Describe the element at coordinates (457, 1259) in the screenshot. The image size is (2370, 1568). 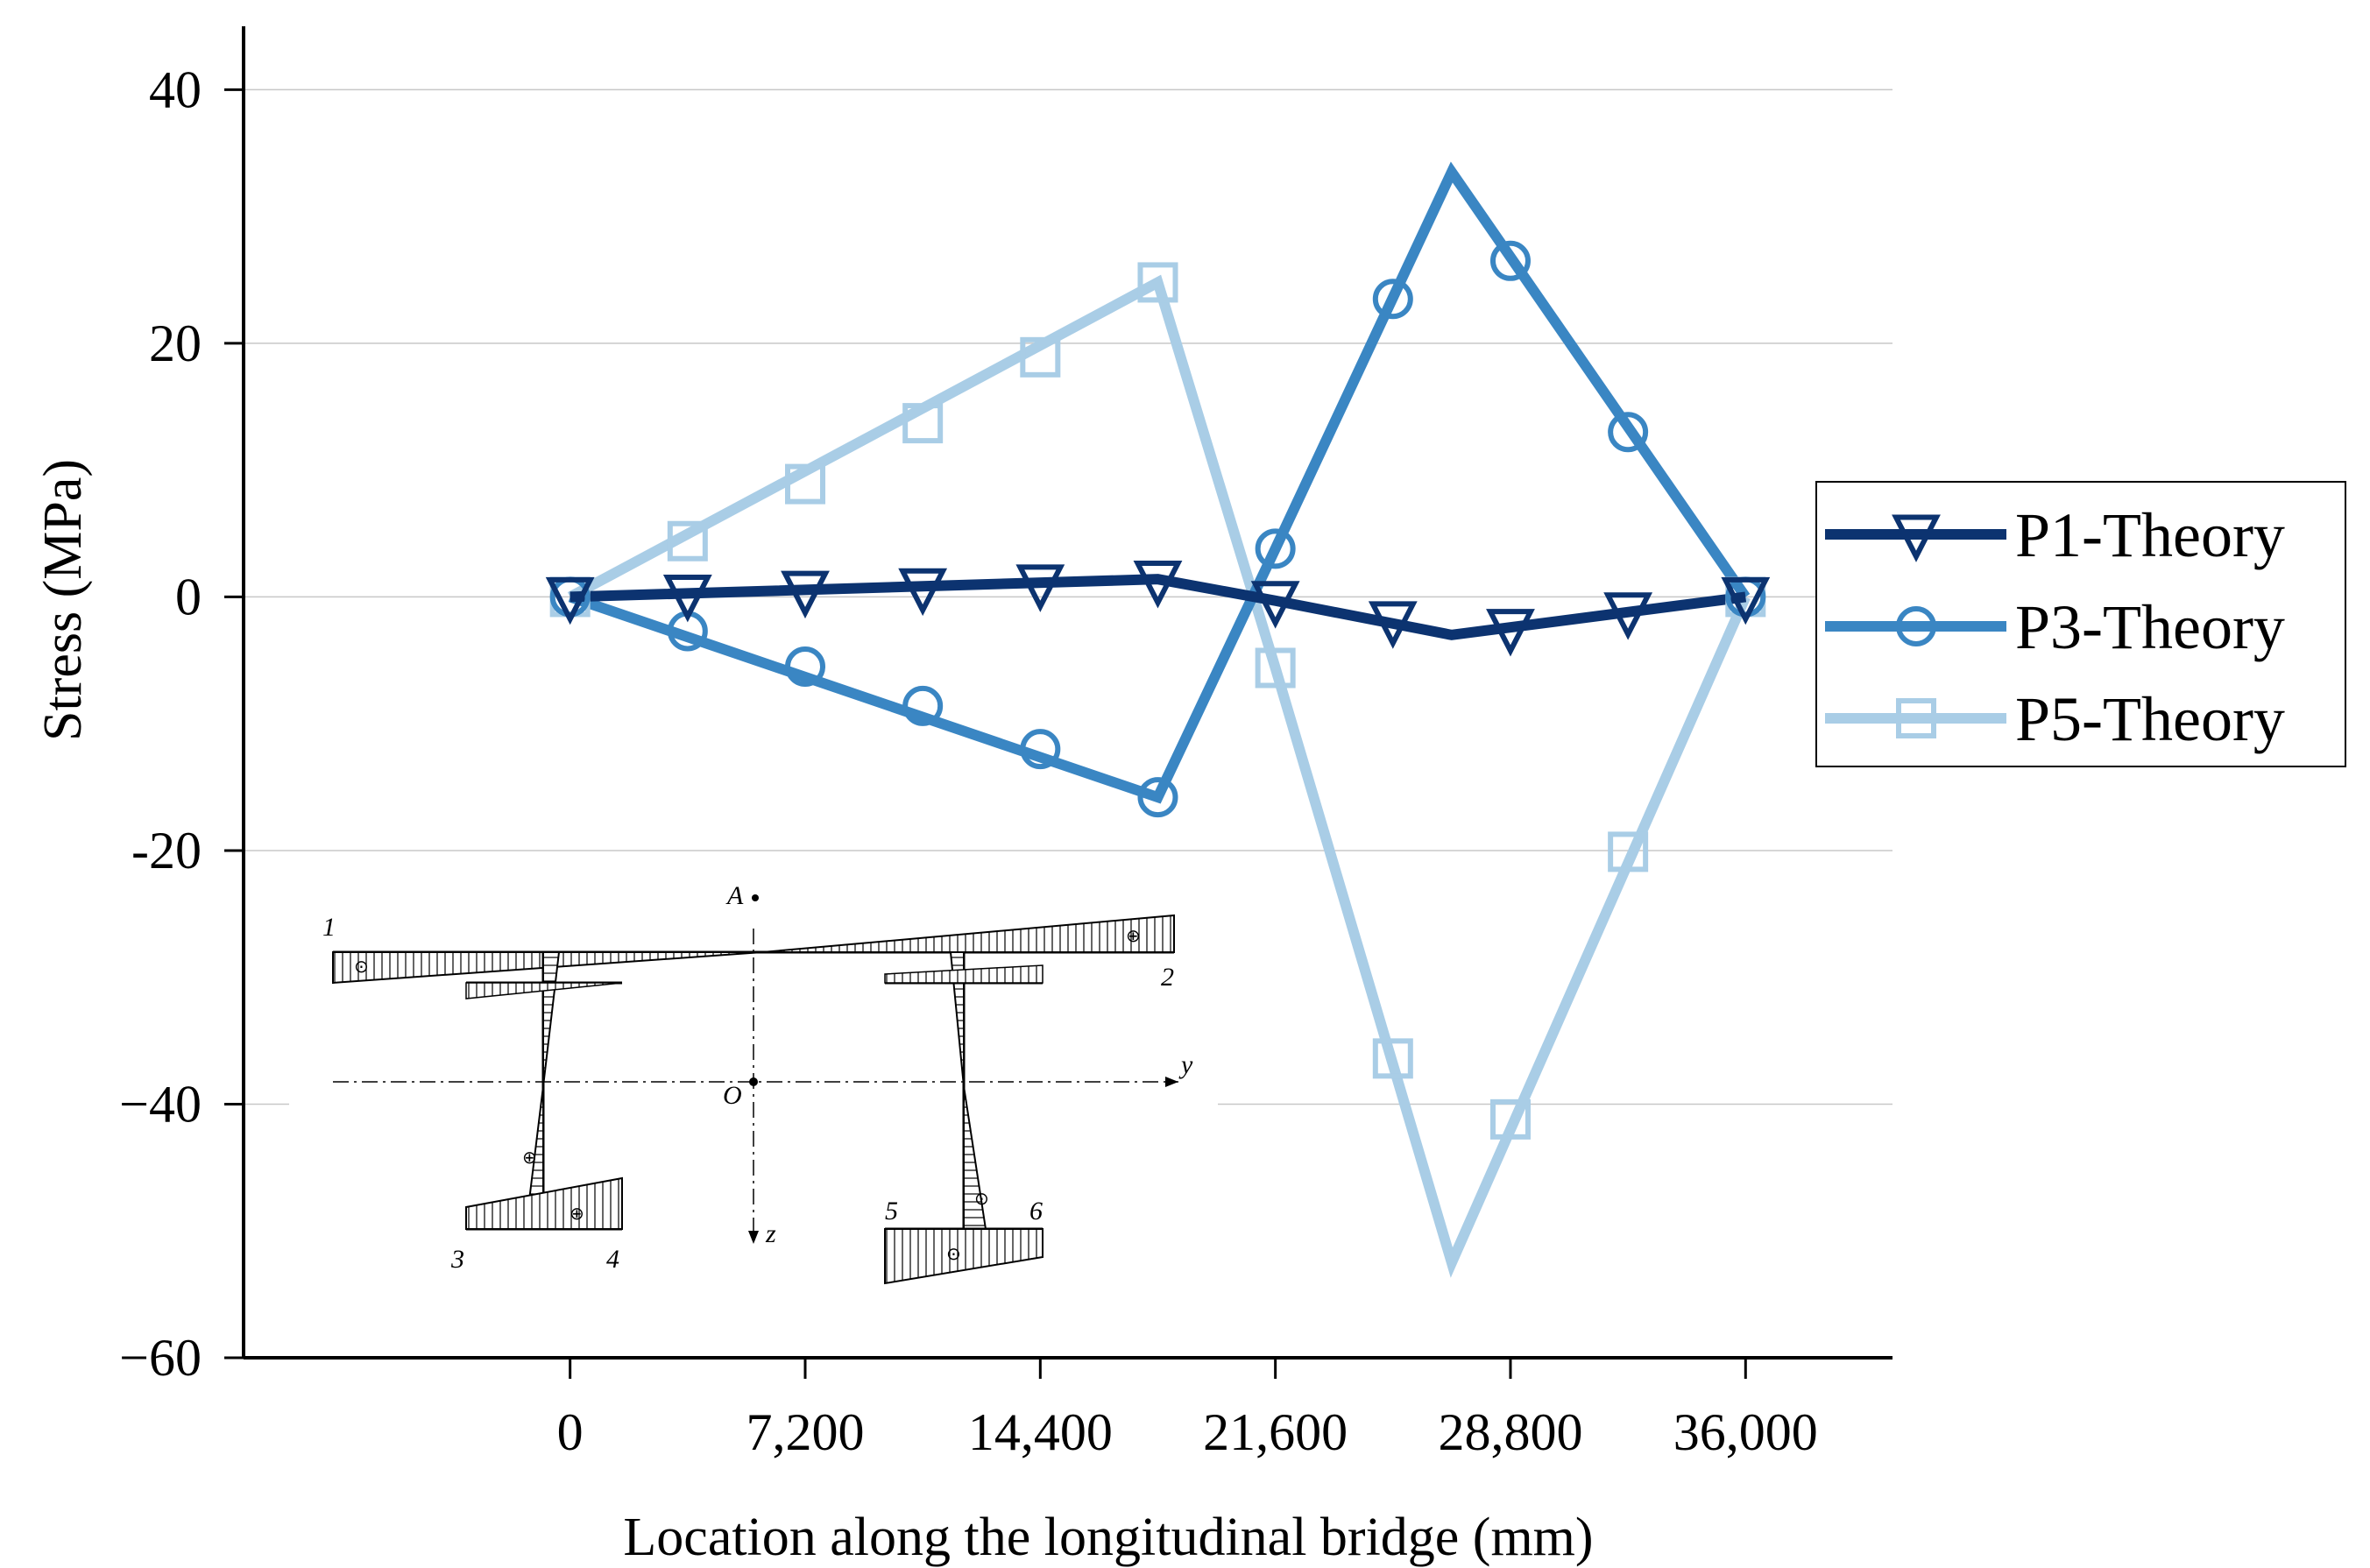
I see `inset-point-3: 3` at that location.